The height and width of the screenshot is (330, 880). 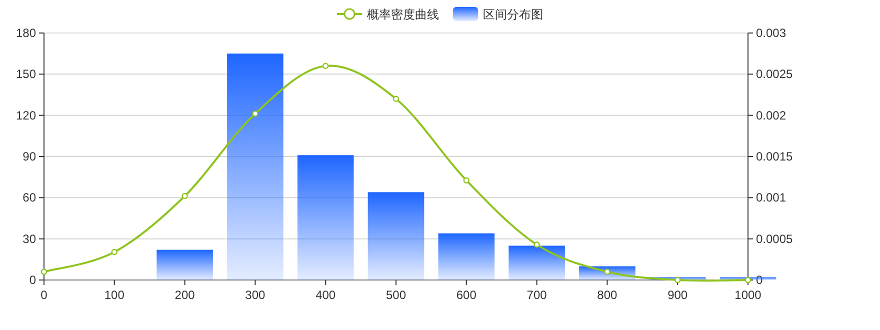 What do you see at coordinates (32, 280) in the screenshot?
I see `y-tick-label: 0` at bounding box center [32, 280].